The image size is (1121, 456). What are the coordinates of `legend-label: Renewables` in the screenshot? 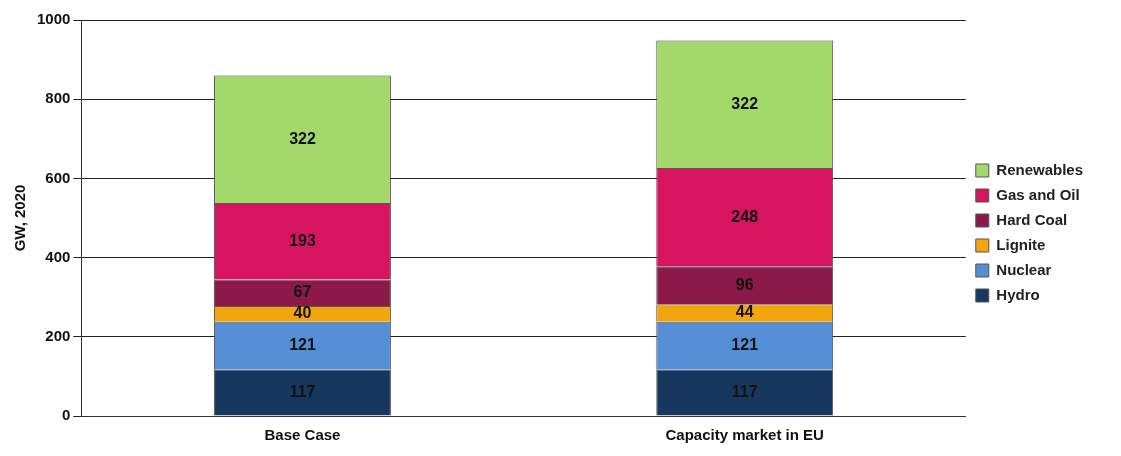 It's located at (1040, 169).